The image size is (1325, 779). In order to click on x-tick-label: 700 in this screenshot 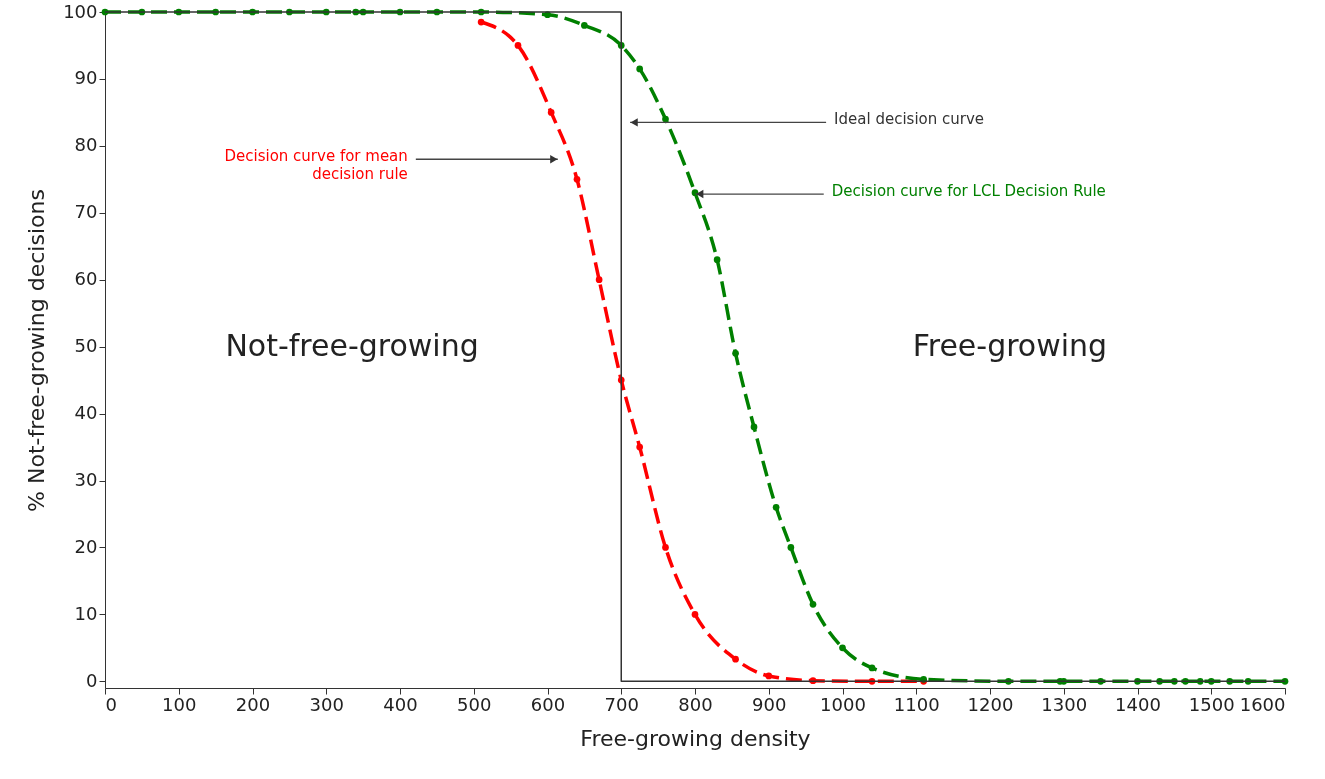, I will do `click(621, 704)`.